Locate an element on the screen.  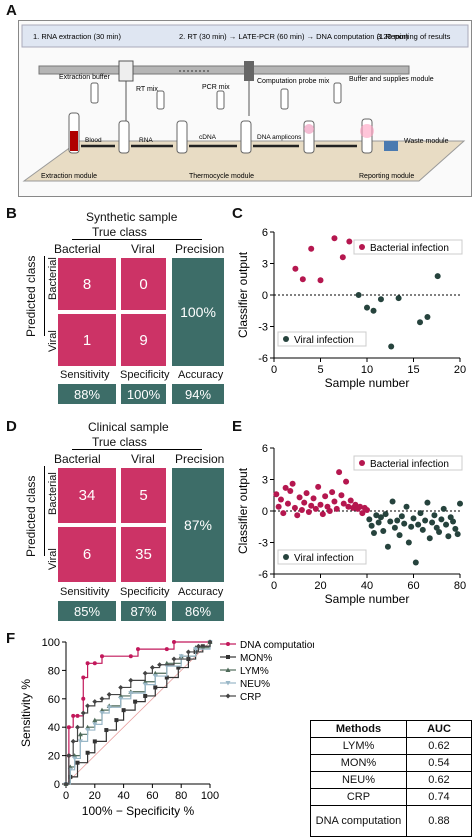
step-1: 1. RNA extraction (30 min) is located at coordinates (77, 36).